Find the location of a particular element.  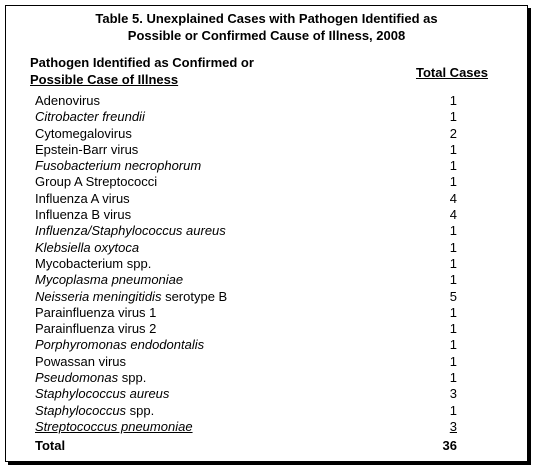

pathogen-name-text: Mycobacterium spp. is located at coordinates (93, 263).